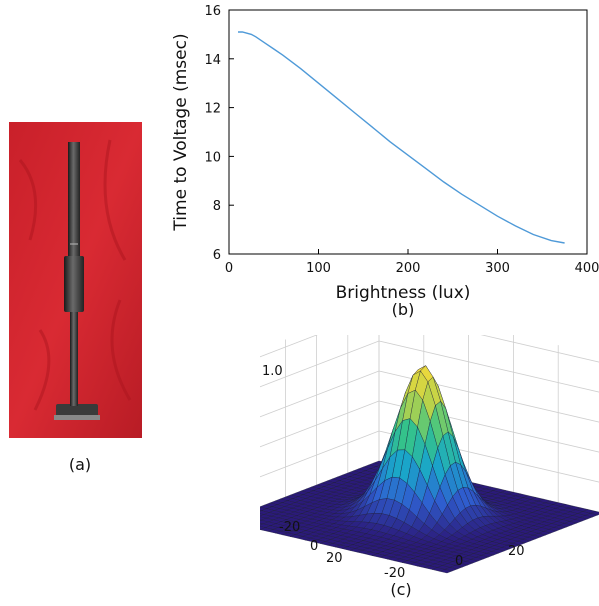  I want to click on rod-sensor-photo, so click(75, 280).